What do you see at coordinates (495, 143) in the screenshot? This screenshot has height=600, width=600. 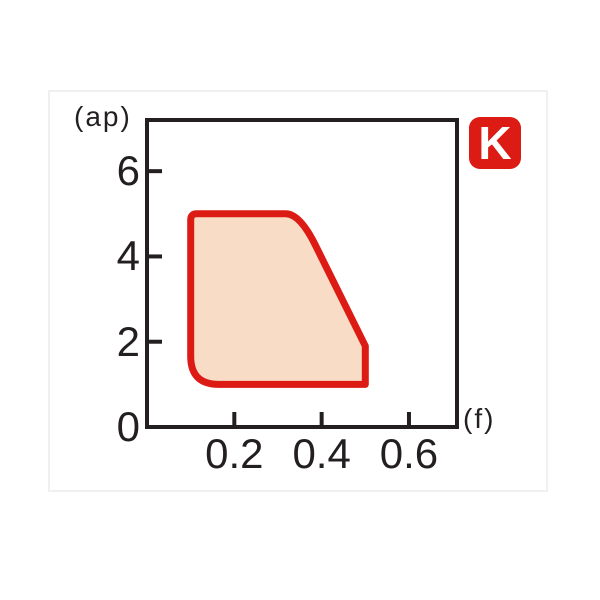 I see `grade-badge-k: K` at bounding box center [495, 143].